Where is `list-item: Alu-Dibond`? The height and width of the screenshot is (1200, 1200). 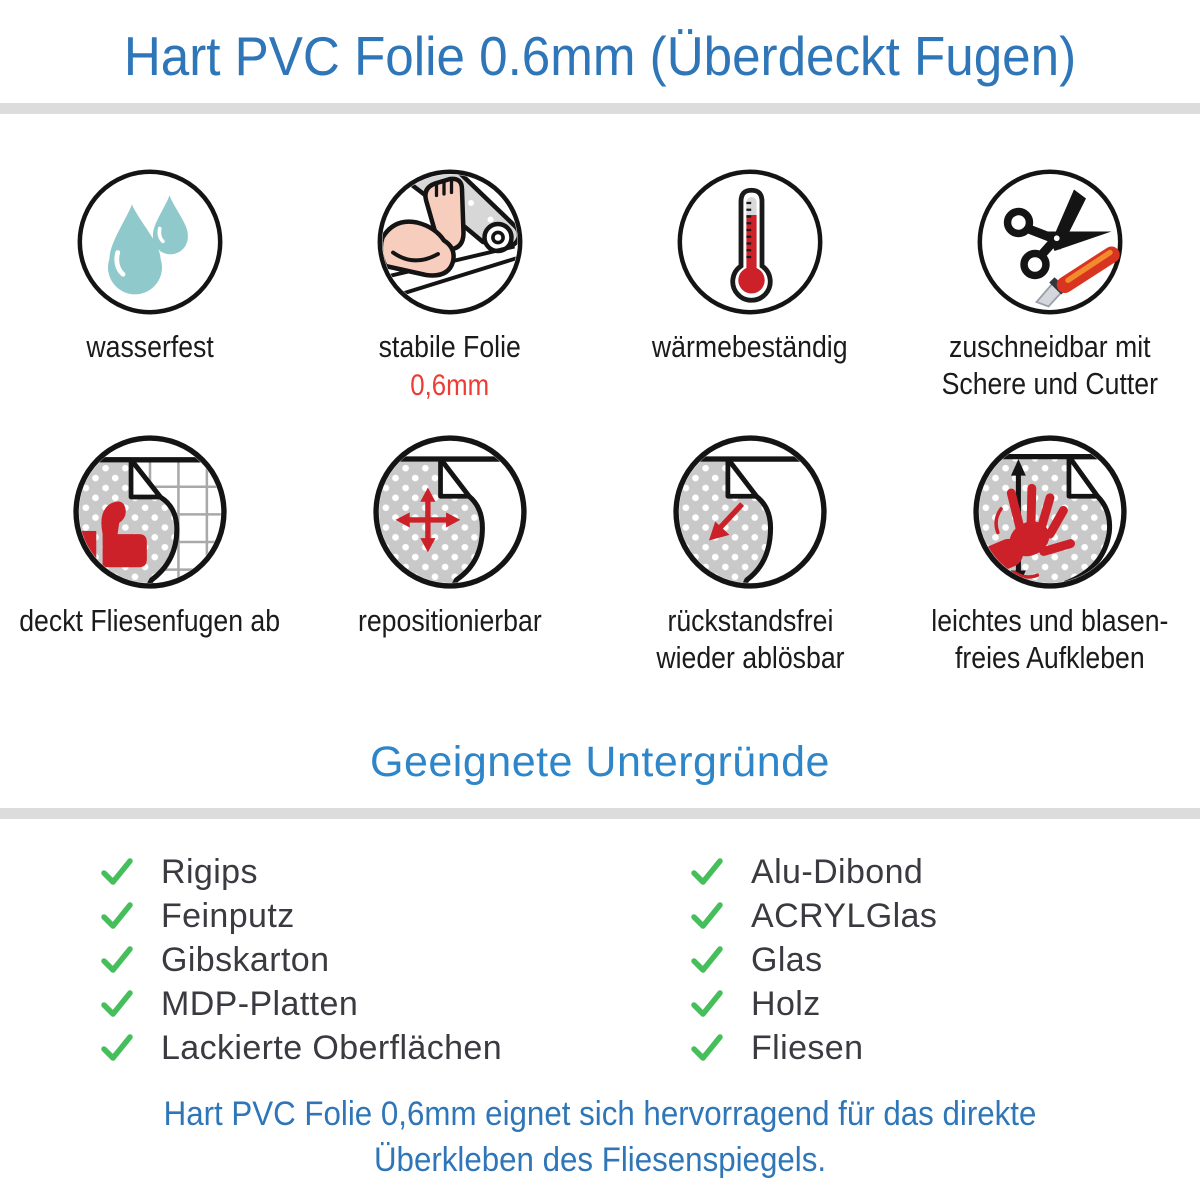 list-item: Alu-Dibond is located at coordinates (813, 872).